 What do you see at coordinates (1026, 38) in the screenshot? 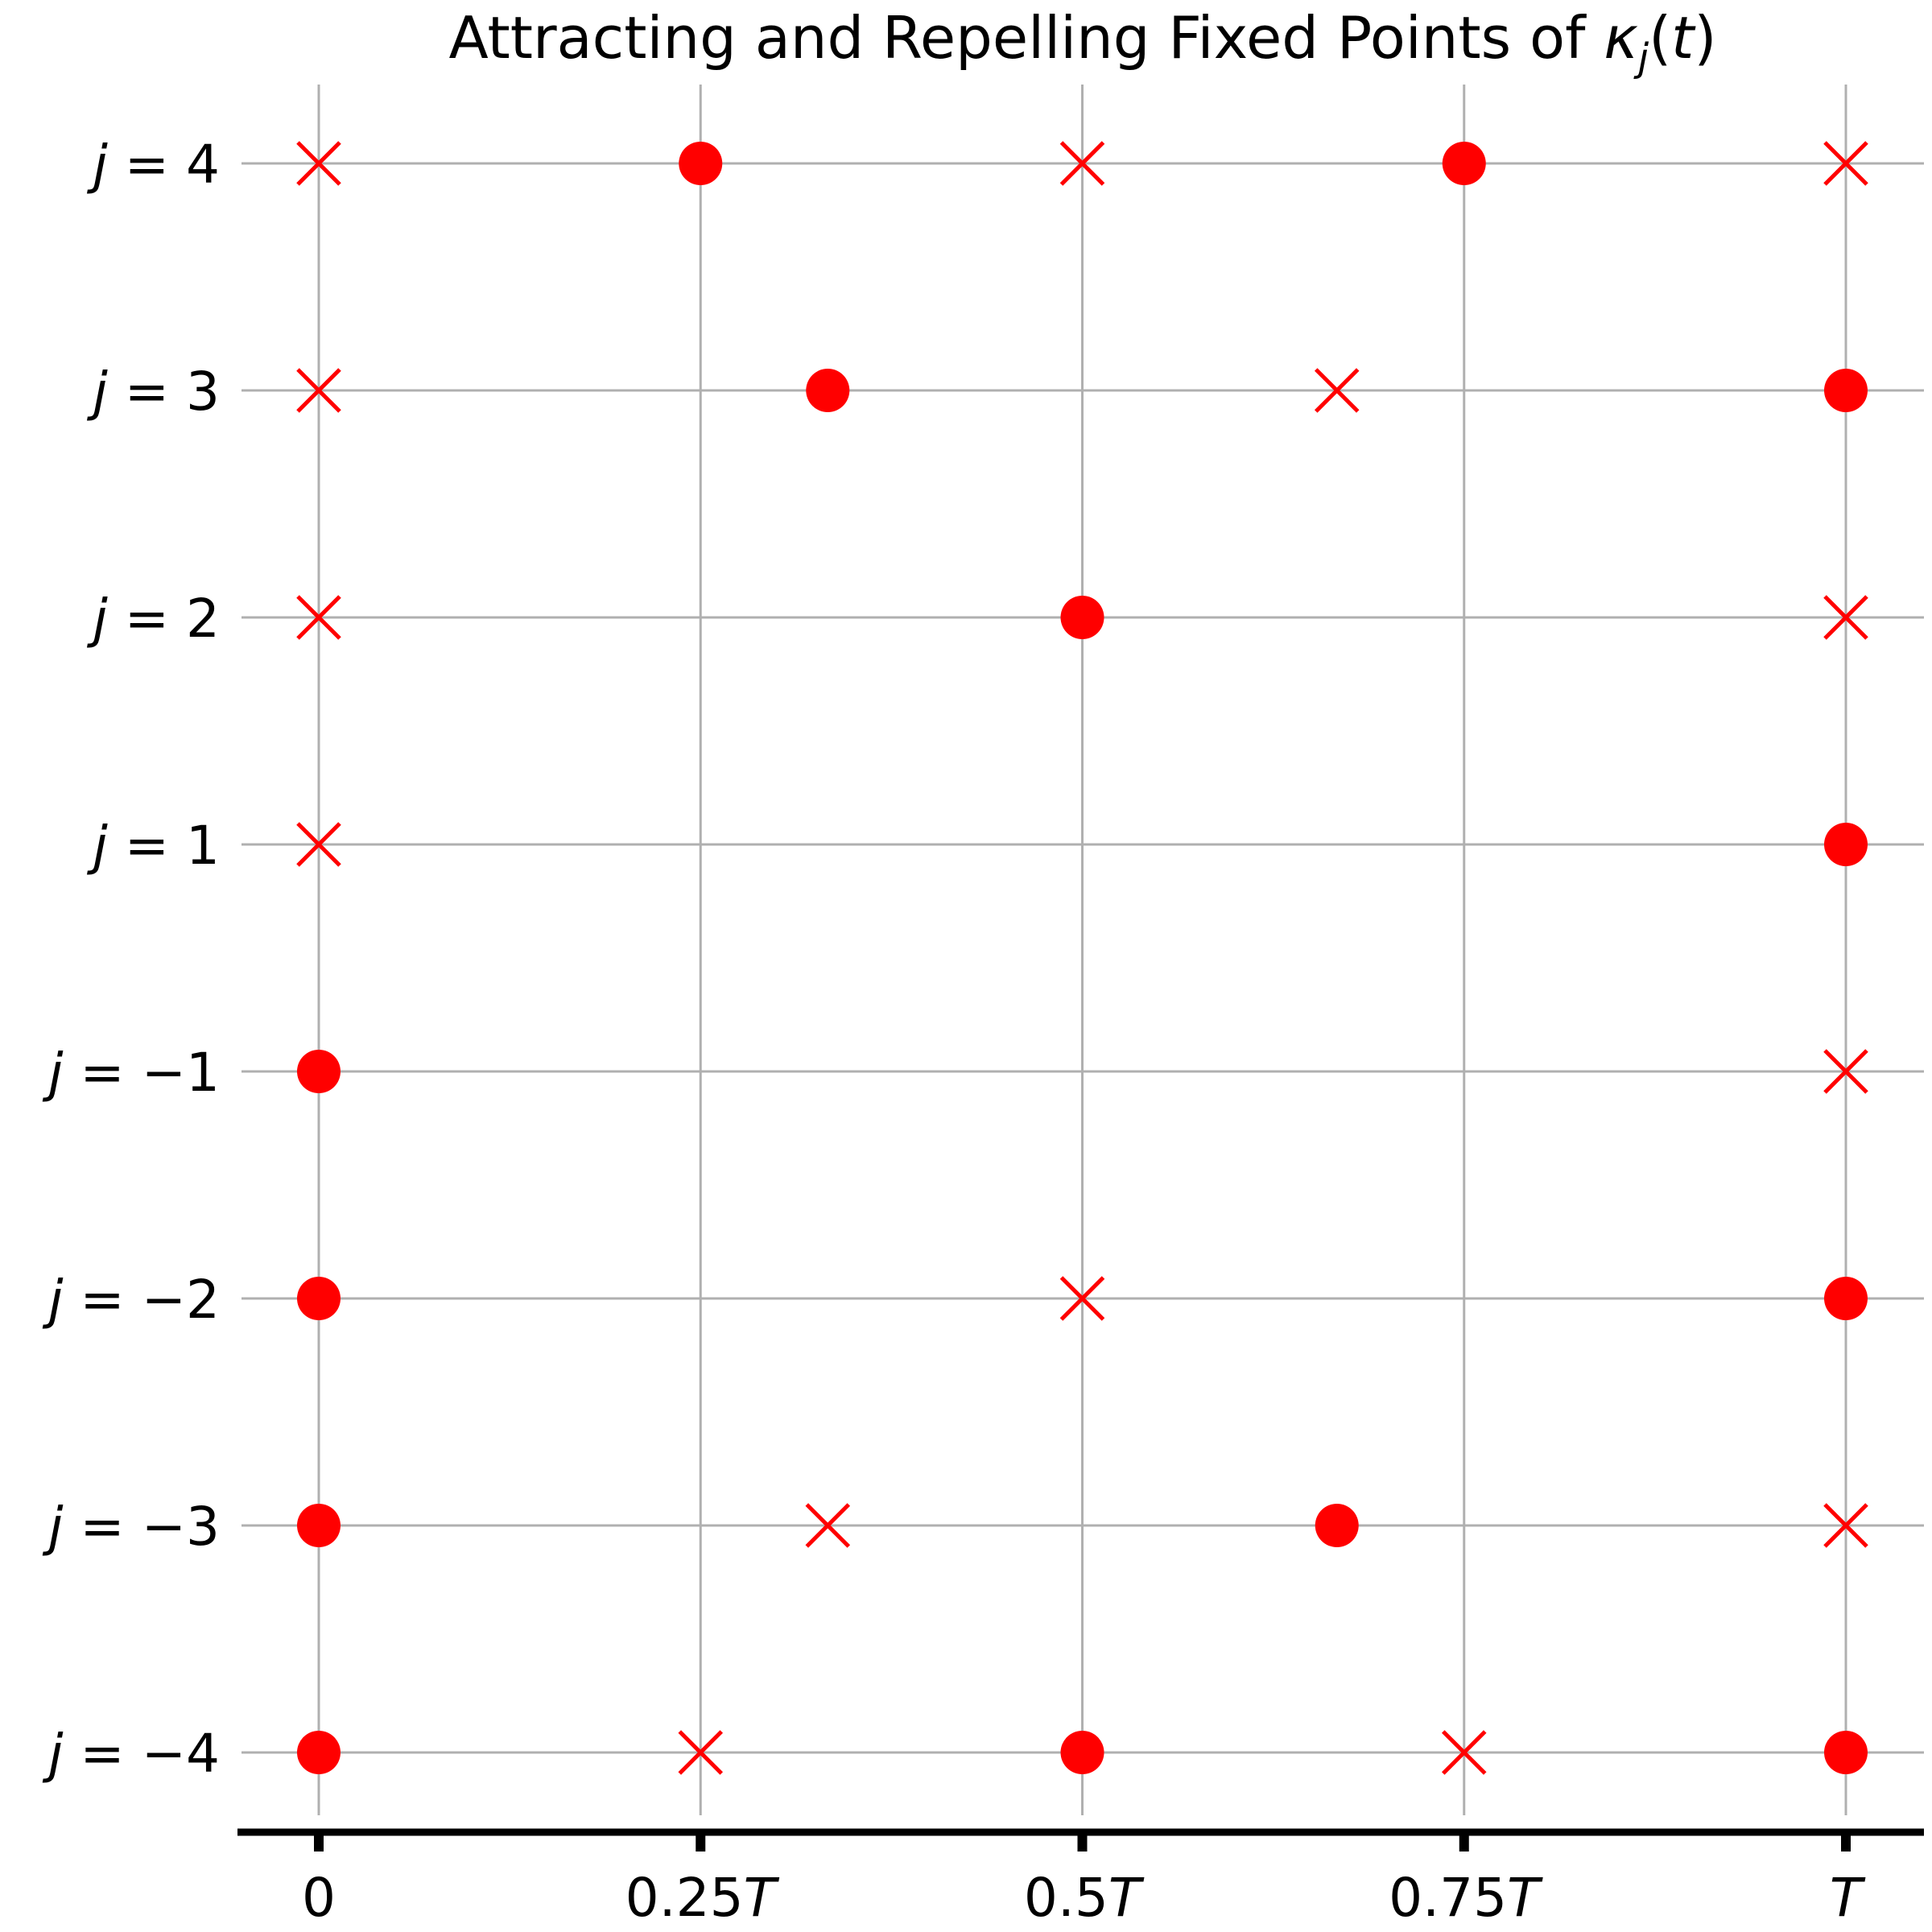
I see `title-prefix: Attracting and Repelling Fixed Points of` at bounding box center [1026, 38].